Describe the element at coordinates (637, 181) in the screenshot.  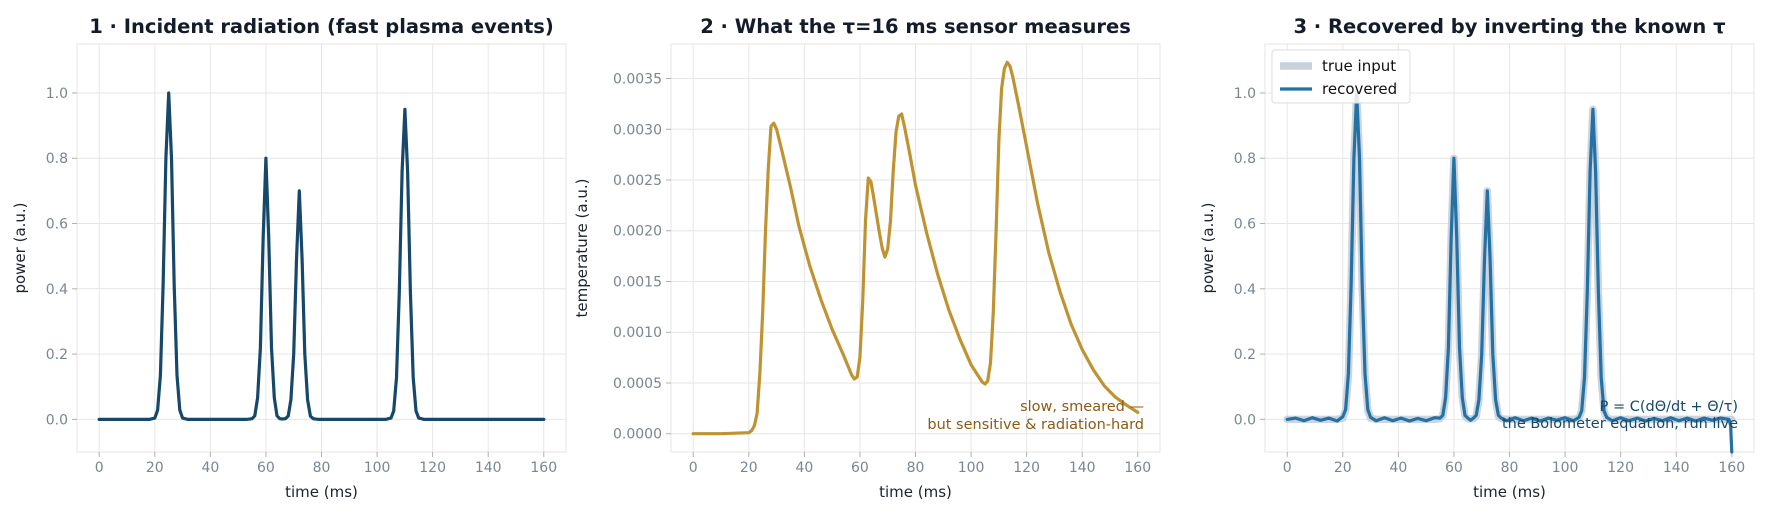
I see `y-tick-label: 0.0025` at that location.